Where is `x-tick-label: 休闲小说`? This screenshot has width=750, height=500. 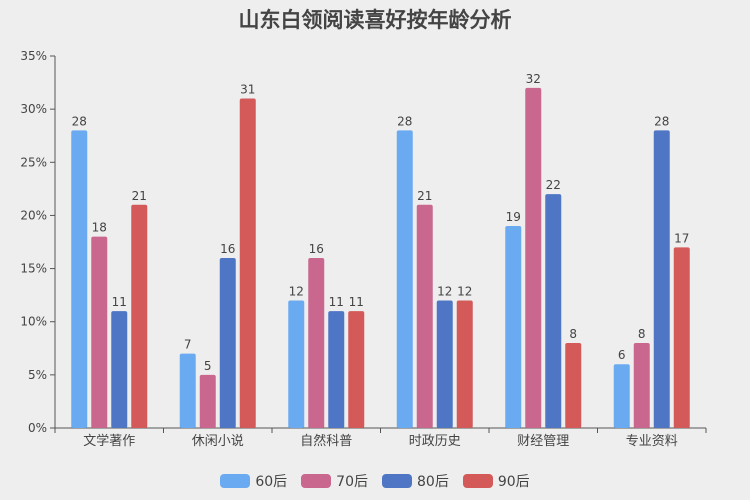 x-tick-label: 休闲小说 is located at coordinates (218, 441).